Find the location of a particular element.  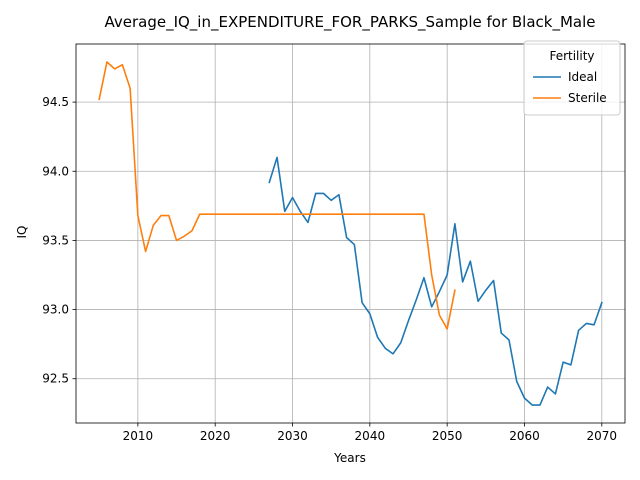

x-tick-label: 2050 is located at coordinates (447, 436).